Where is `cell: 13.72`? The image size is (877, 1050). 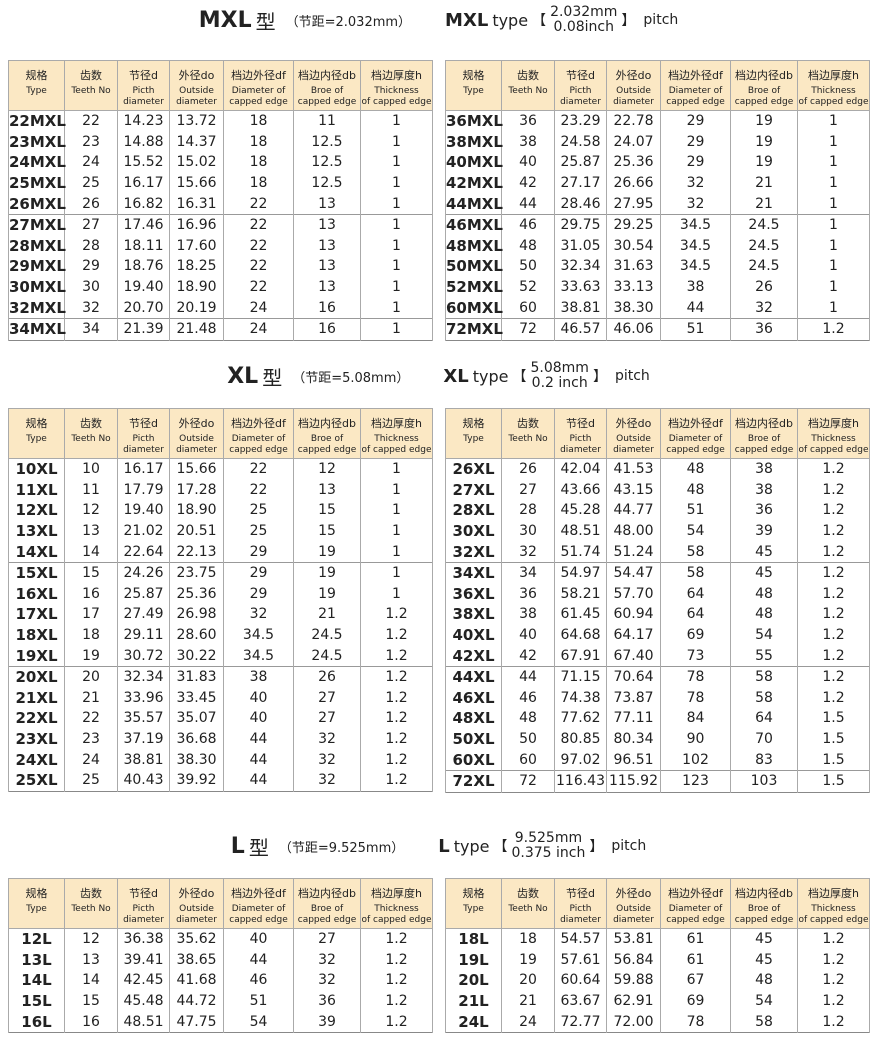 cell: 13.72 is located at coordinates (196, 121).